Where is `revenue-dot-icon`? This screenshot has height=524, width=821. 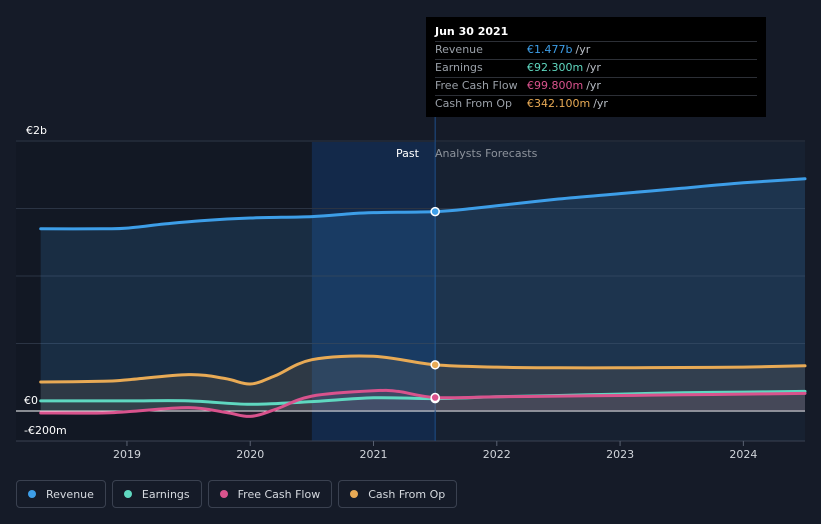
revenue-dot-icon is located at coordinates (32, 494).